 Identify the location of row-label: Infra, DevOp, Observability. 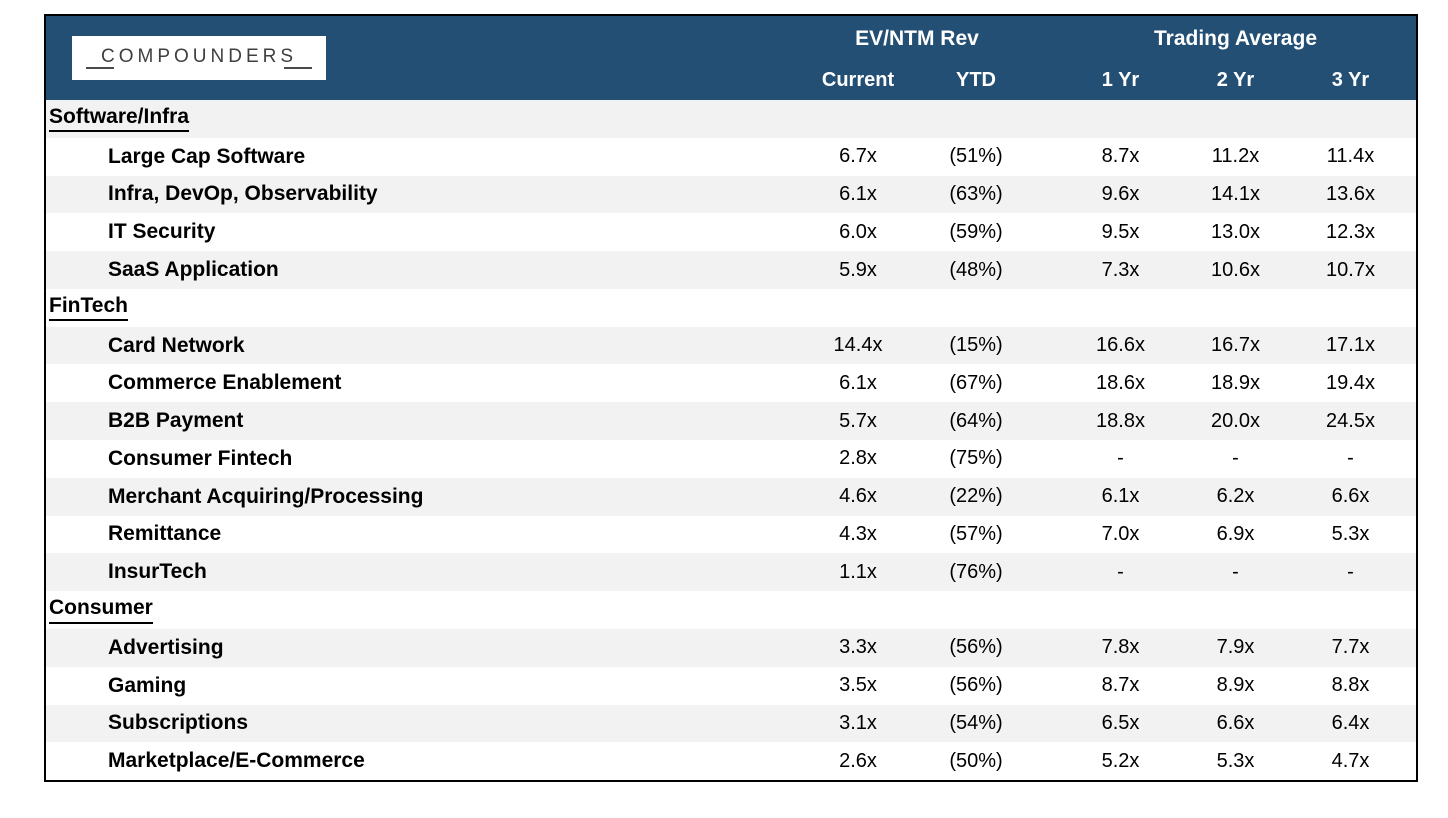
(243, 194).